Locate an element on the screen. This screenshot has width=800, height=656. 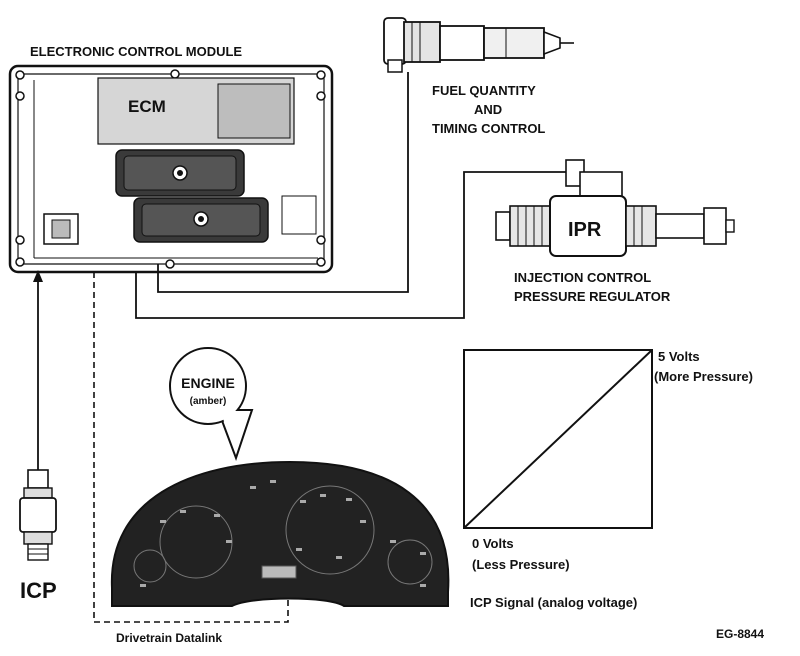
instrument-cluster is located at coordinates (280, 533).